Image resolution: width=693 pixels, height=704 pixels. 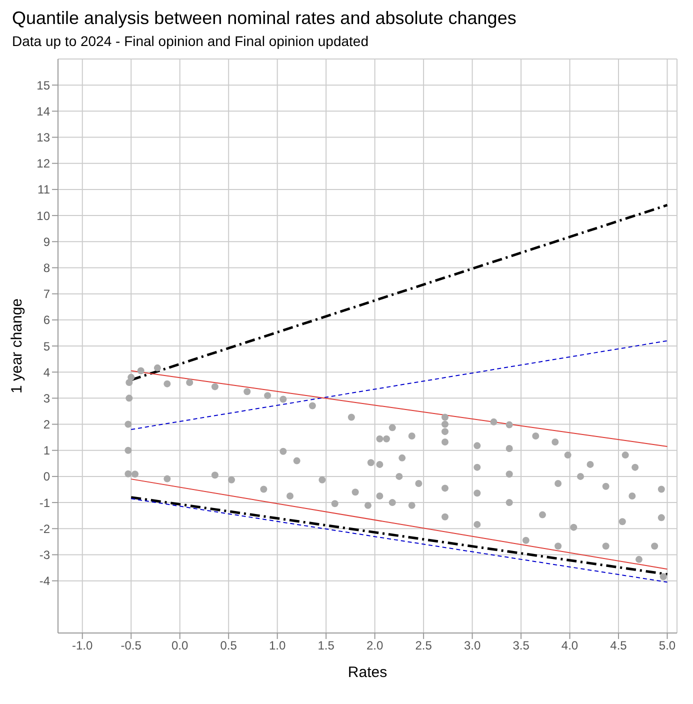 What do you see at coordinates (46, 425) in the screenshot?
I see `y-tick-label: 2` at bounding box center [46, 425].